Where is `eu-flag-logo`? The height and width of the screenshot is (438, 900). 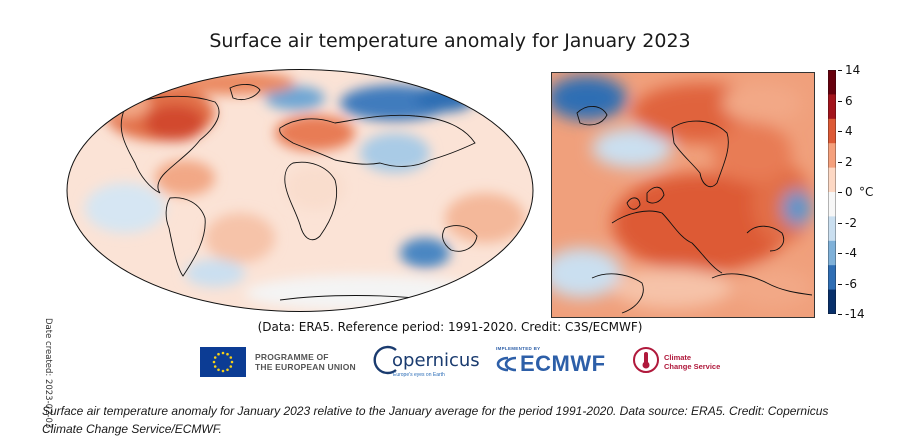
eu-flag-logo is located at coordinates (223, 362).